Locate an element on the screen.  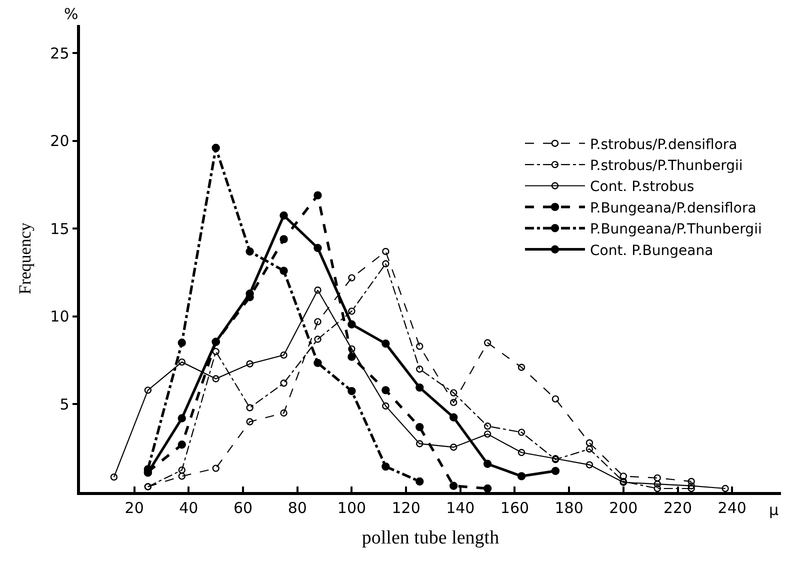
legend-label: P.strobus/P.densiflora is located at coordinates (664, 144).